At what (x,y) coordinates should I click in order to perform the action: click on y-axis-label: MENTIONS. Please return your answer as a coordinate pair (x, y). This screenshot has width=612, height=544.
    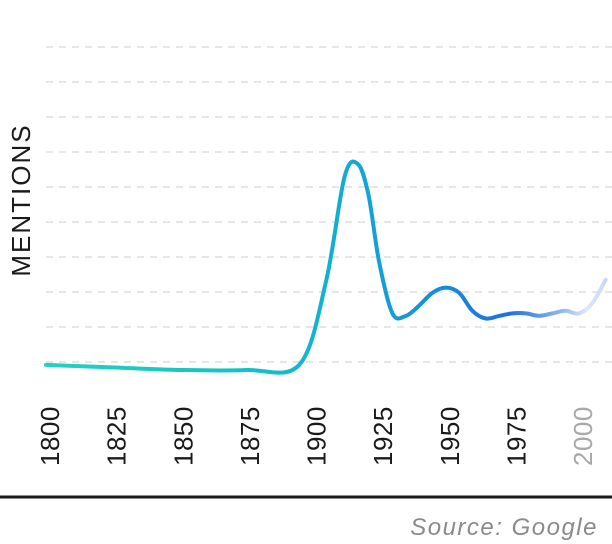
    Looking at the image, I should click on (21, 199).